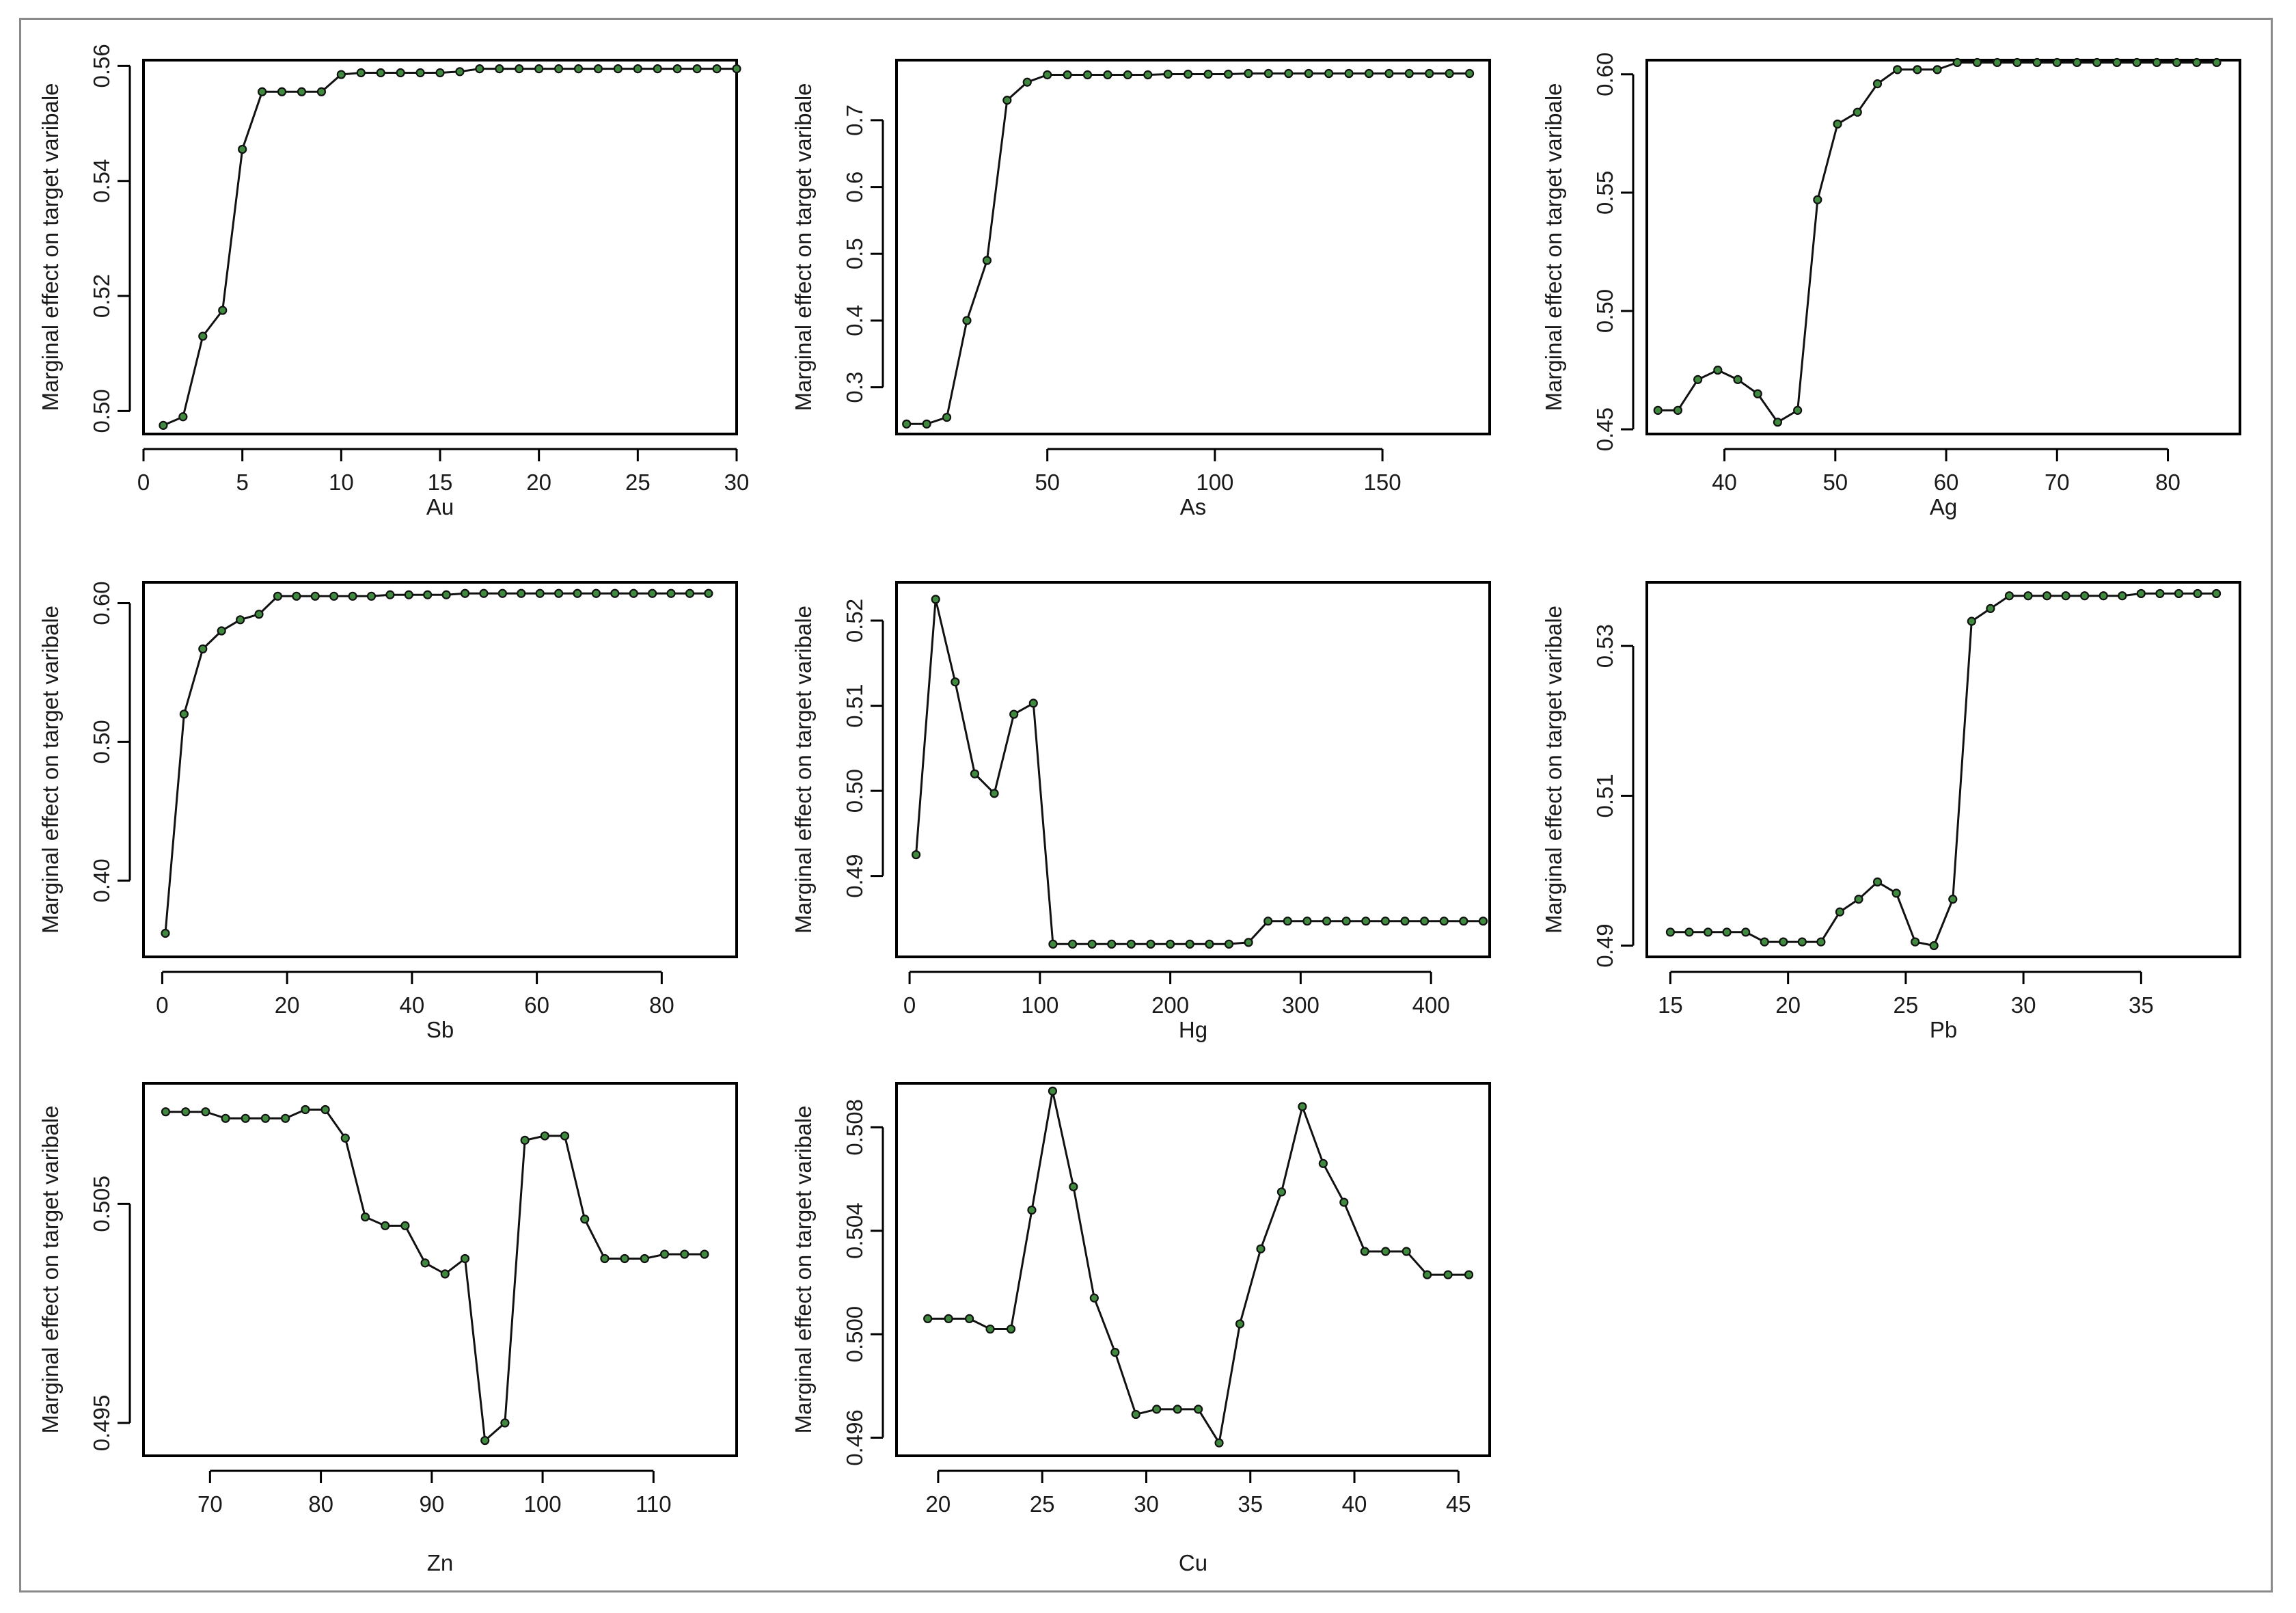 Image resolution: width=2296 pixels, height=1613 pixels. I want to click on y-tick-label: 0.56, so click(101, 65).